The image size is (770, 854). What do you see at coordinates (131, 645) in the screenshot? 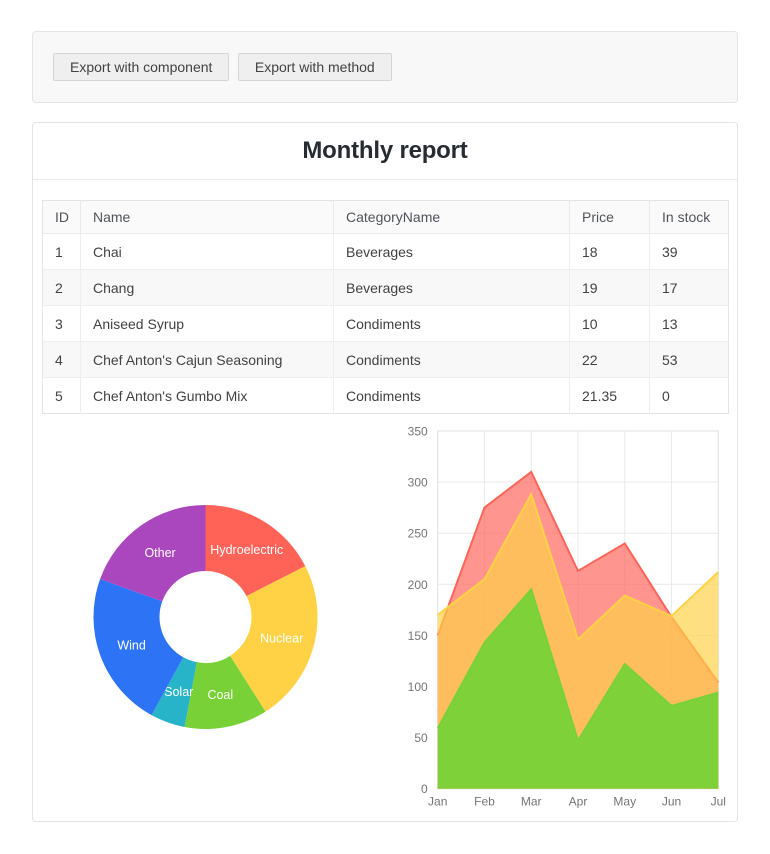
I see `pie-slice-label: Wind` at bounding box center [131, 645].